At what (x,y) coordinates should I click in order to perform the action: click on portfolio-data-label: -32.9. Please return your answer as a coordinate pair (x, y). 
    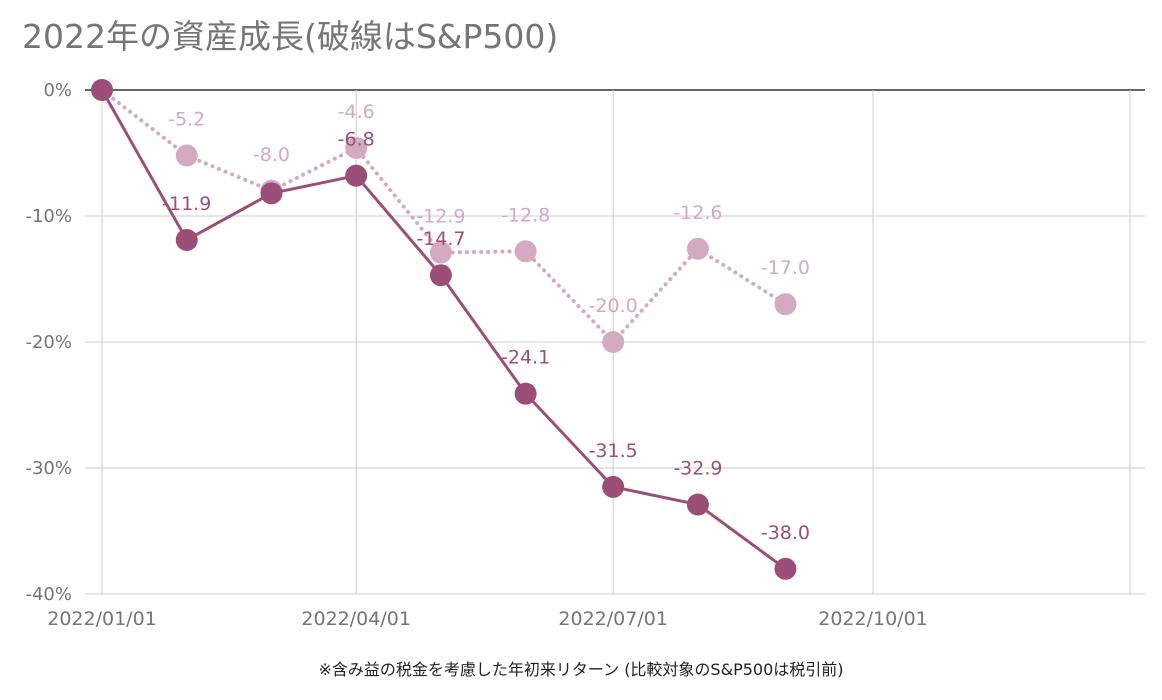
    Looking at the image, I should click on (697, 469).